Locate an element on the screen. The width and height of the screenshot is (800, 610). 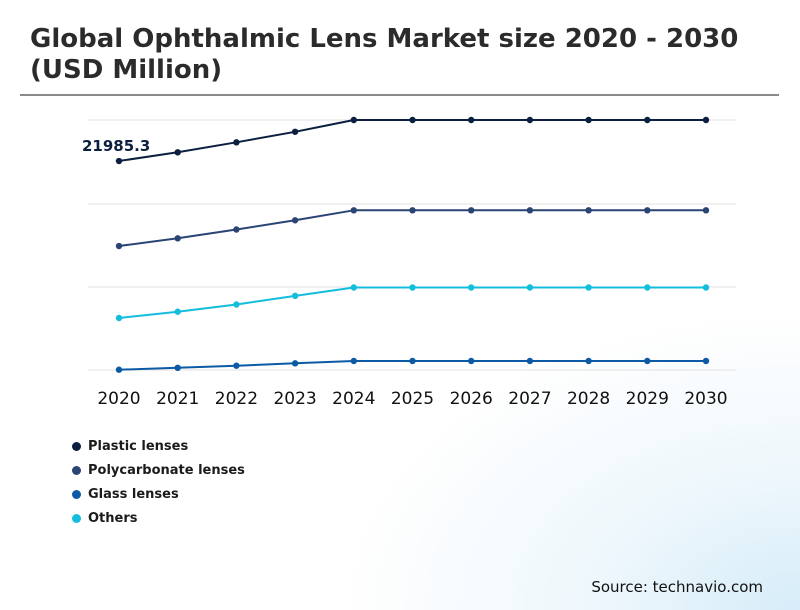
x-tick-label: 2023 is located at coordinates (294, 399).